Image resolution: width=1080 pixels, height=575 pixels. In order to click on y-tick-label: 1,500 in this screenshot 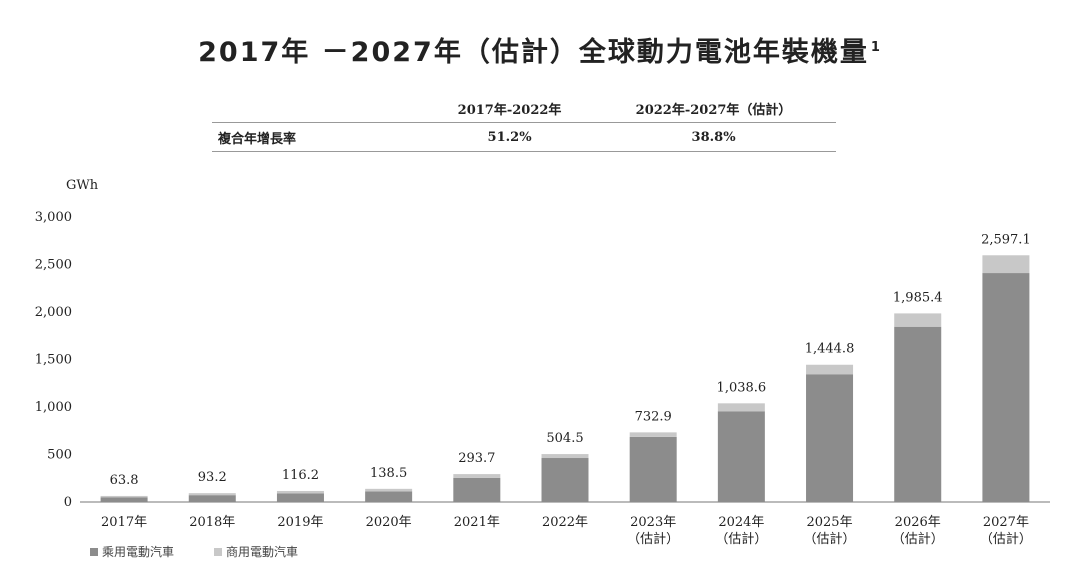, I will do `click(53, 360)`.